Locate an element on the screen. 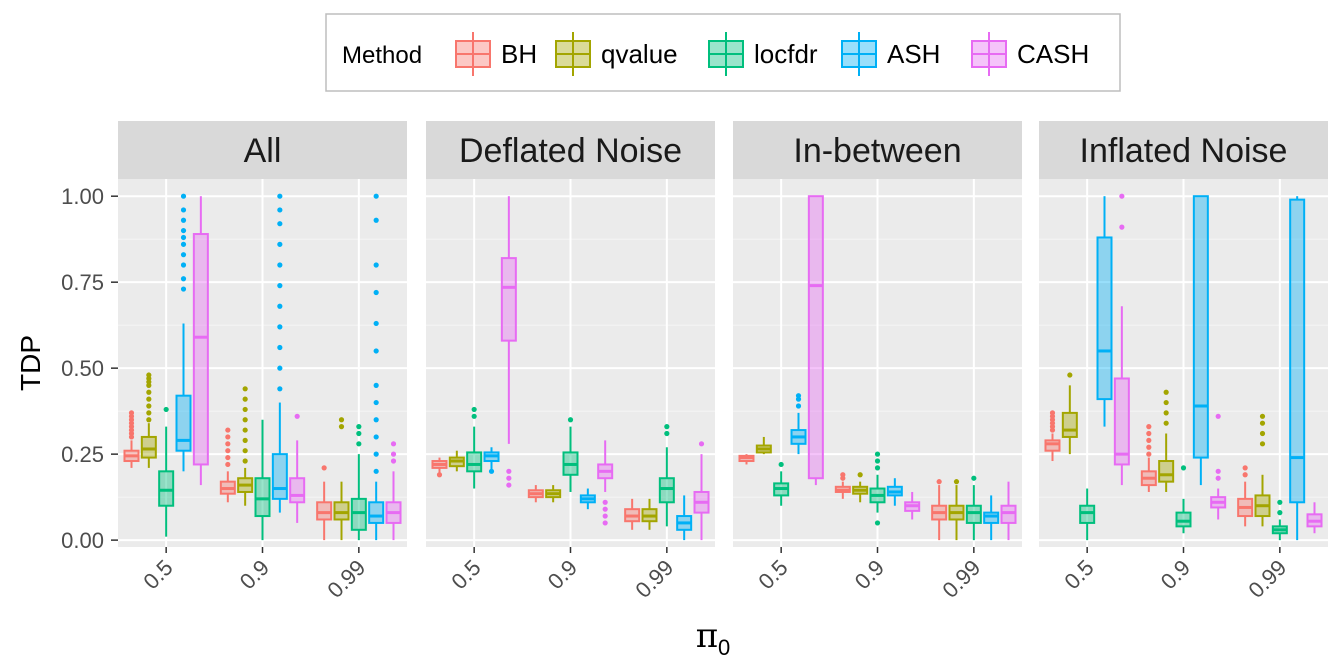 The height and width of the screenshot is (672, 1344). box-locfdr-0.99 is located at coordinates (666, 475).